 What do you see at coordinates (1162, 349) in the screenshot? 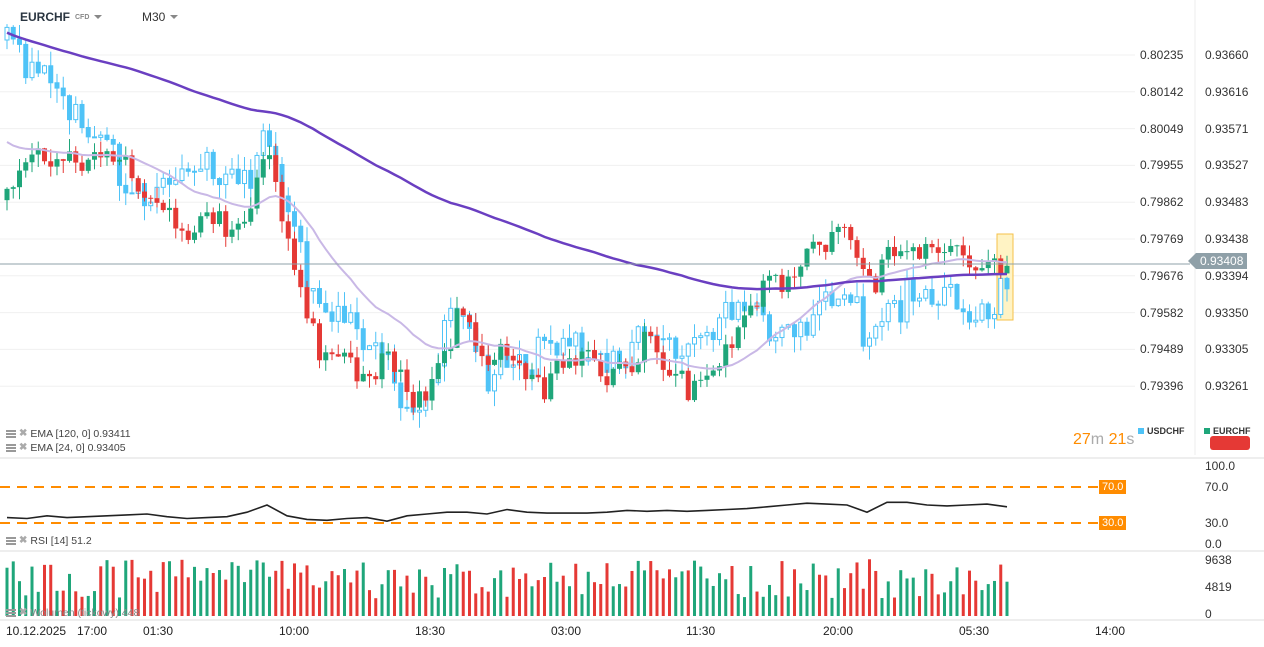
I see `usdchf-tick: 0.79489` at bounding box center [1162, 349].